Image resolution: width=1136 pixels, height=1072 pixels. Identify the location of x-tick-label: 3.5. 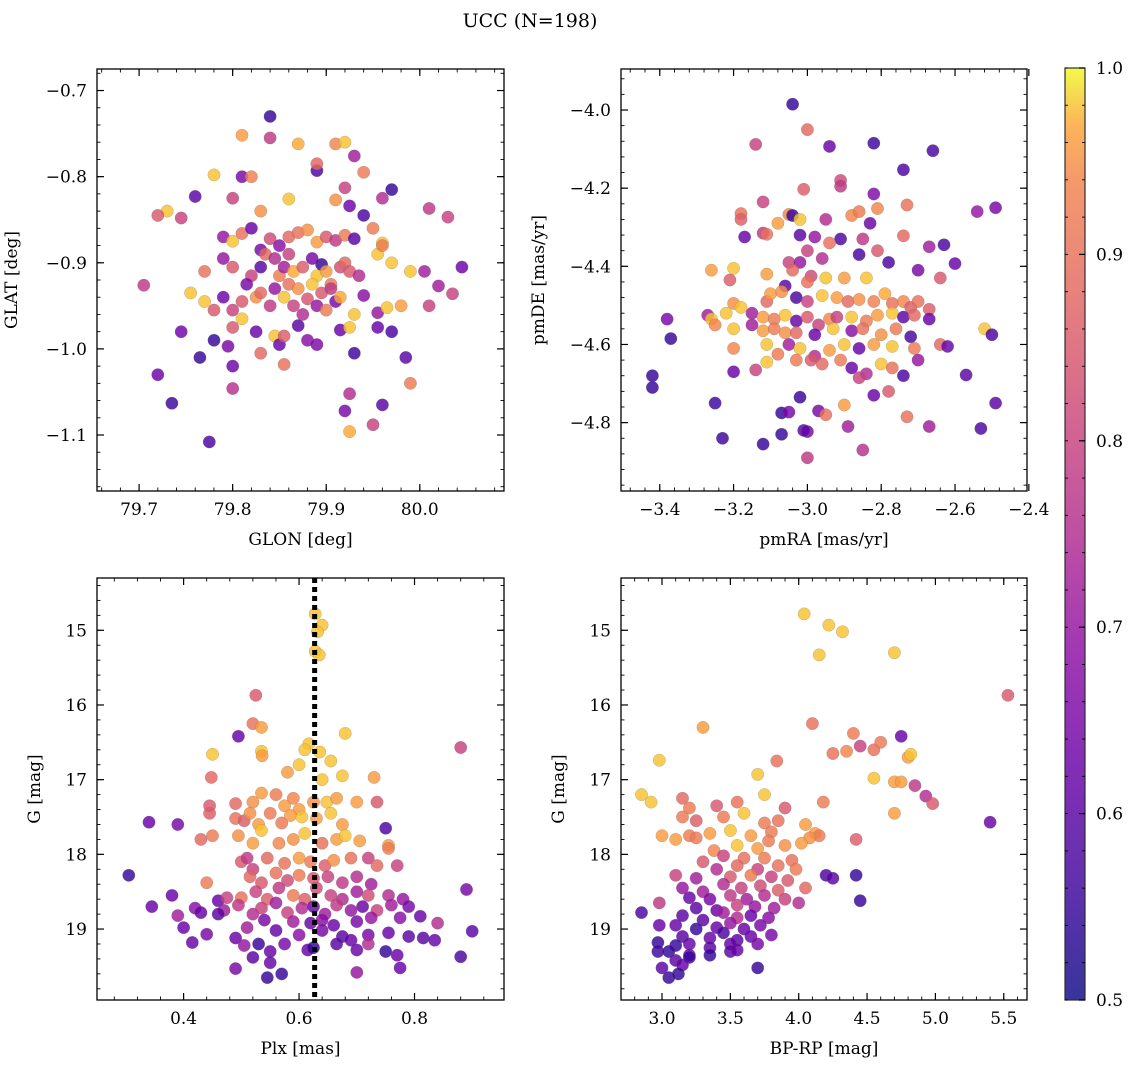
(730, 1019).